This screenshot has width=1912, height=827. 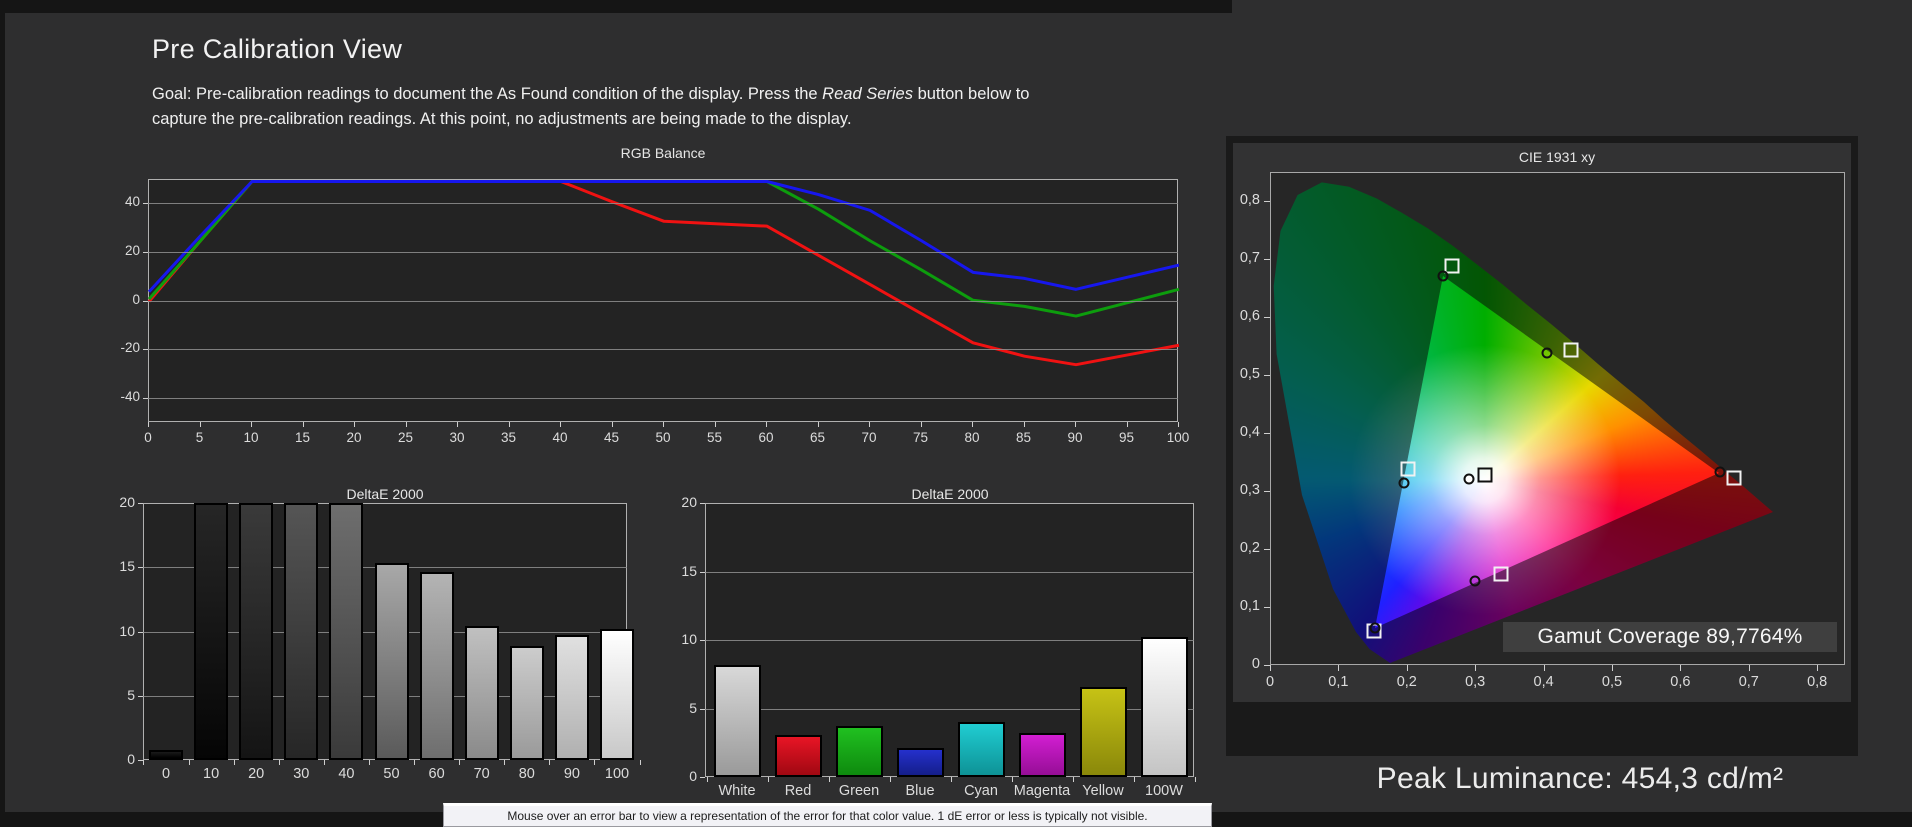 I want to click on bar-cyan, so click(x=981, y=749).